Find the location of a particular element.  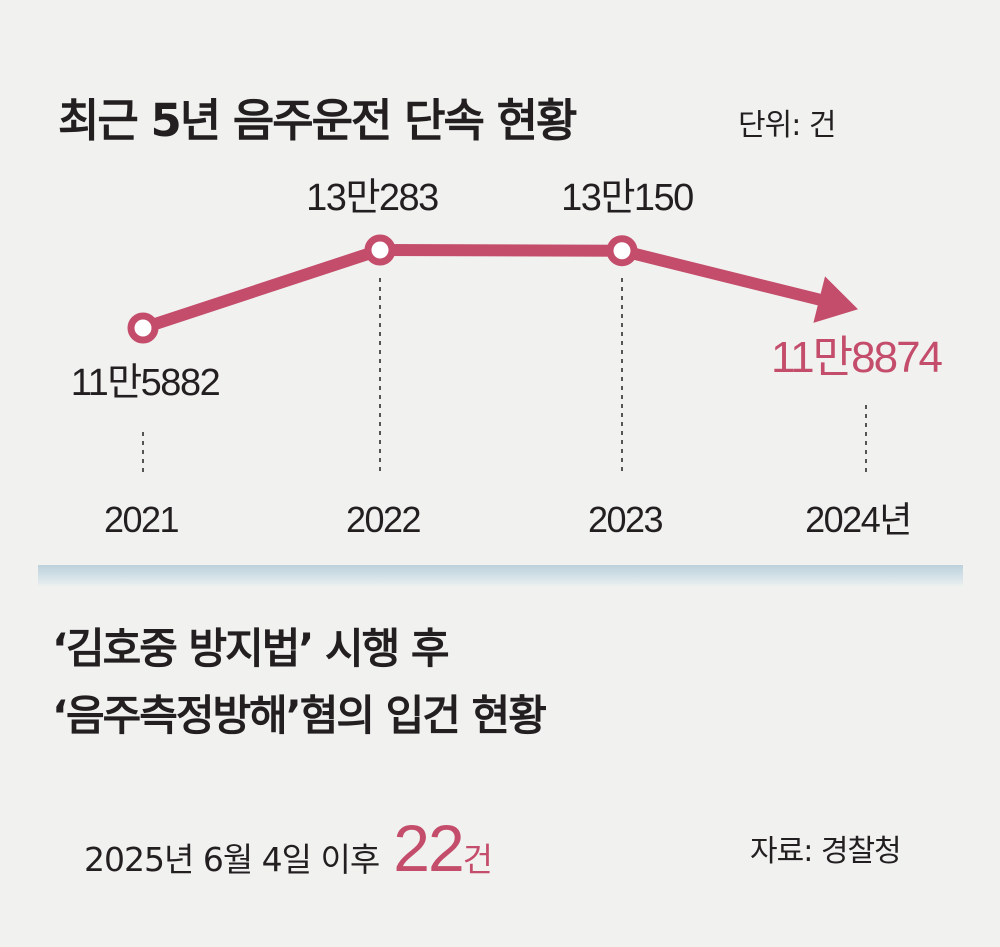

stat-row: 2025년 6월 4일 이후 22건 is located at coordinates (288, 848).